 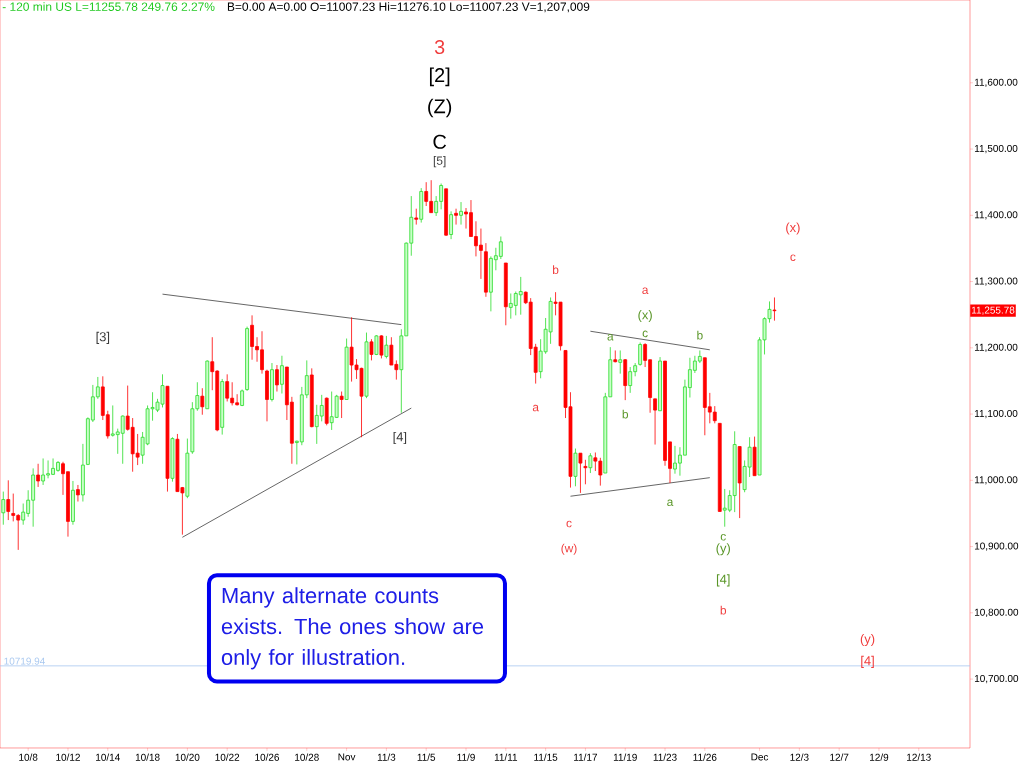 I want to click on y-tick-label: 10,700.00, so click(x=996, y=679).